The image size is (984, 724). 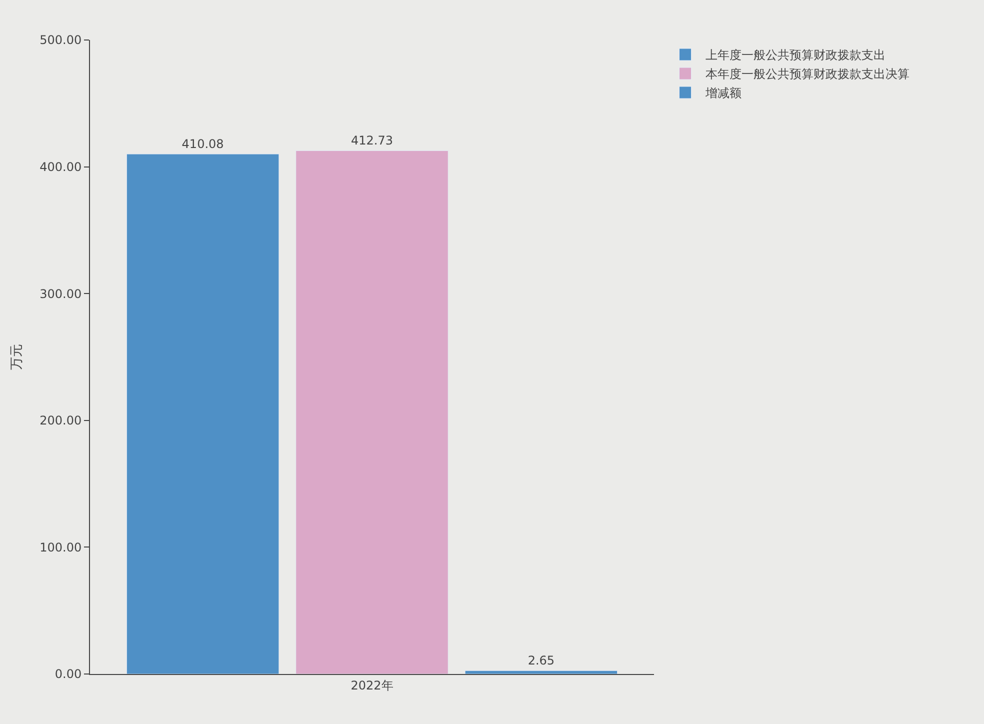 I want to click on y-tick-label: 300.00, so click(x=61, y=293).